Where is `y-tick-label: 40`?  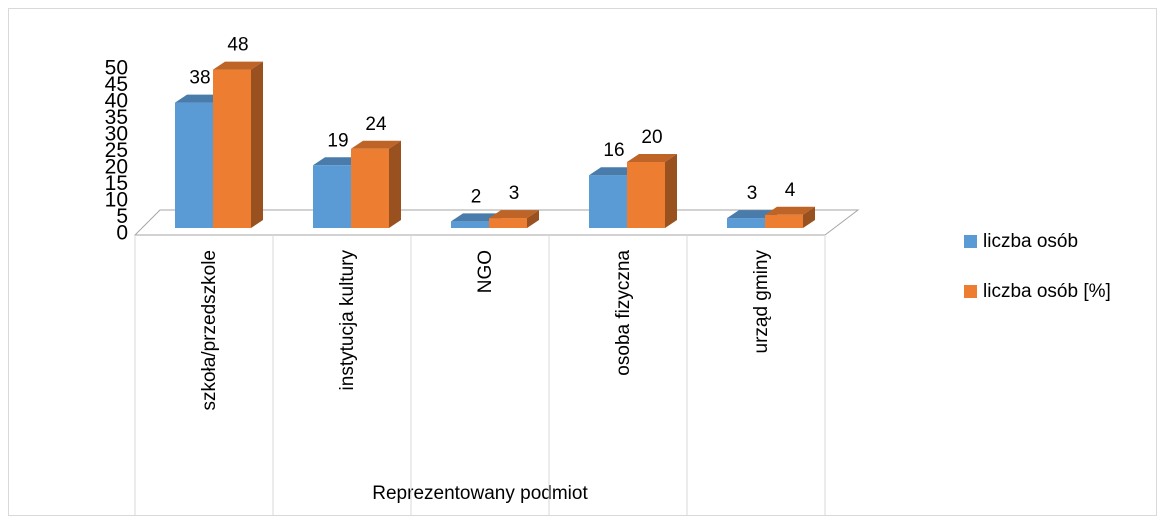
y-tick-label: 40 is located at coordinates (116, 101).